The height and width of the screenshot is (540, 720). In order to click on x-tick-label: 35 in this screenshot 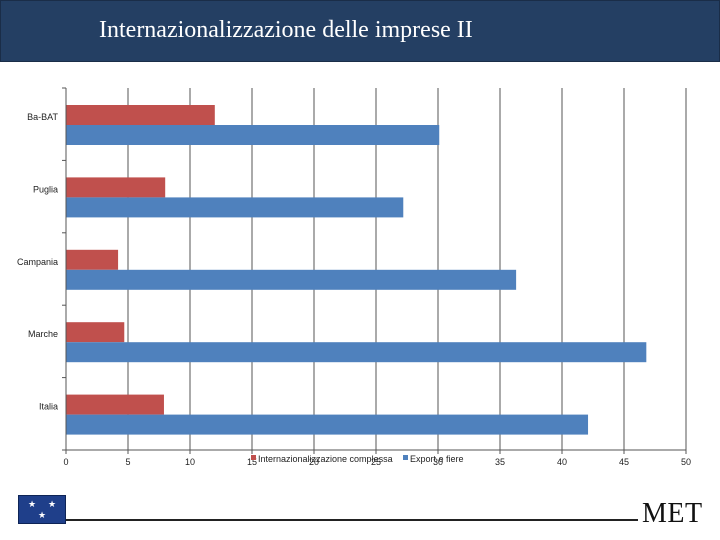, I will do `click(500, 462)`.